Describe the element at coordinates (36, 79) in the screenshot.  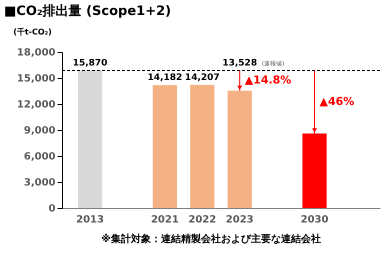
I see `y-tick-label: 15,000` at that location.